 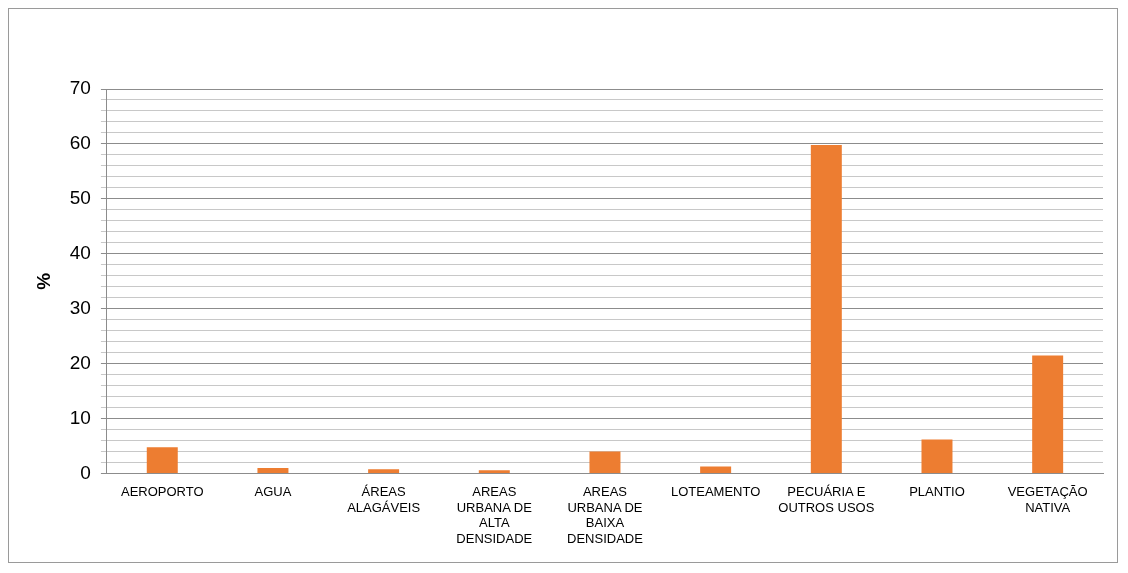 What do you see at coordinates (80, 143) in the screenshot?
I see `y-tick-label: 60` at bounding box center [80, 143].